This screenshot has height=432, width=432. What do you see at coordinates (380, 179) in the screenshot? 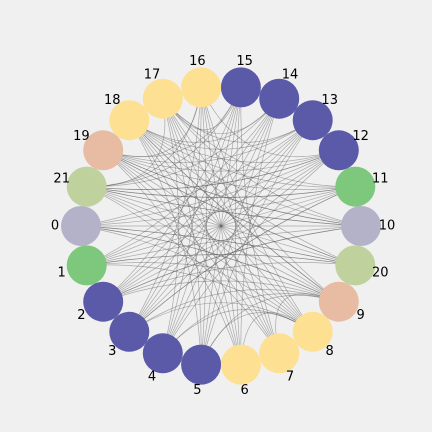
I see `node-label-11: 11` at bounding box center [380, 179].